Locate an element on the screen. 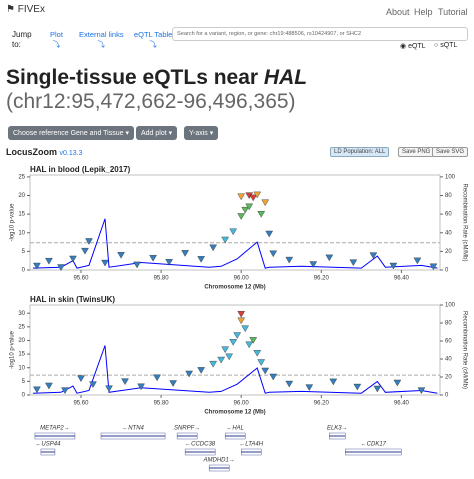 The width and height of the screenshot is (474, 479). gene-label: ←CDK17 is located at coordinates (374, 445).